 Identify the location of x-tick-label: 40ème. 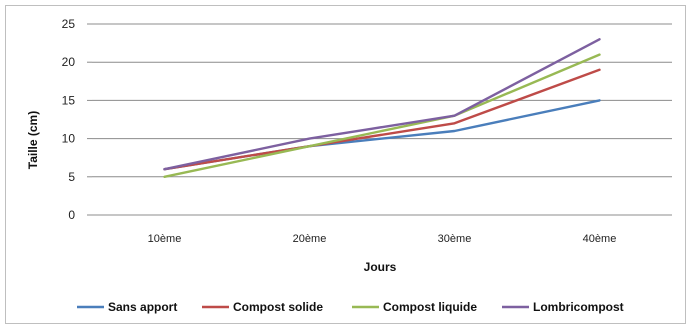
(600, 239).